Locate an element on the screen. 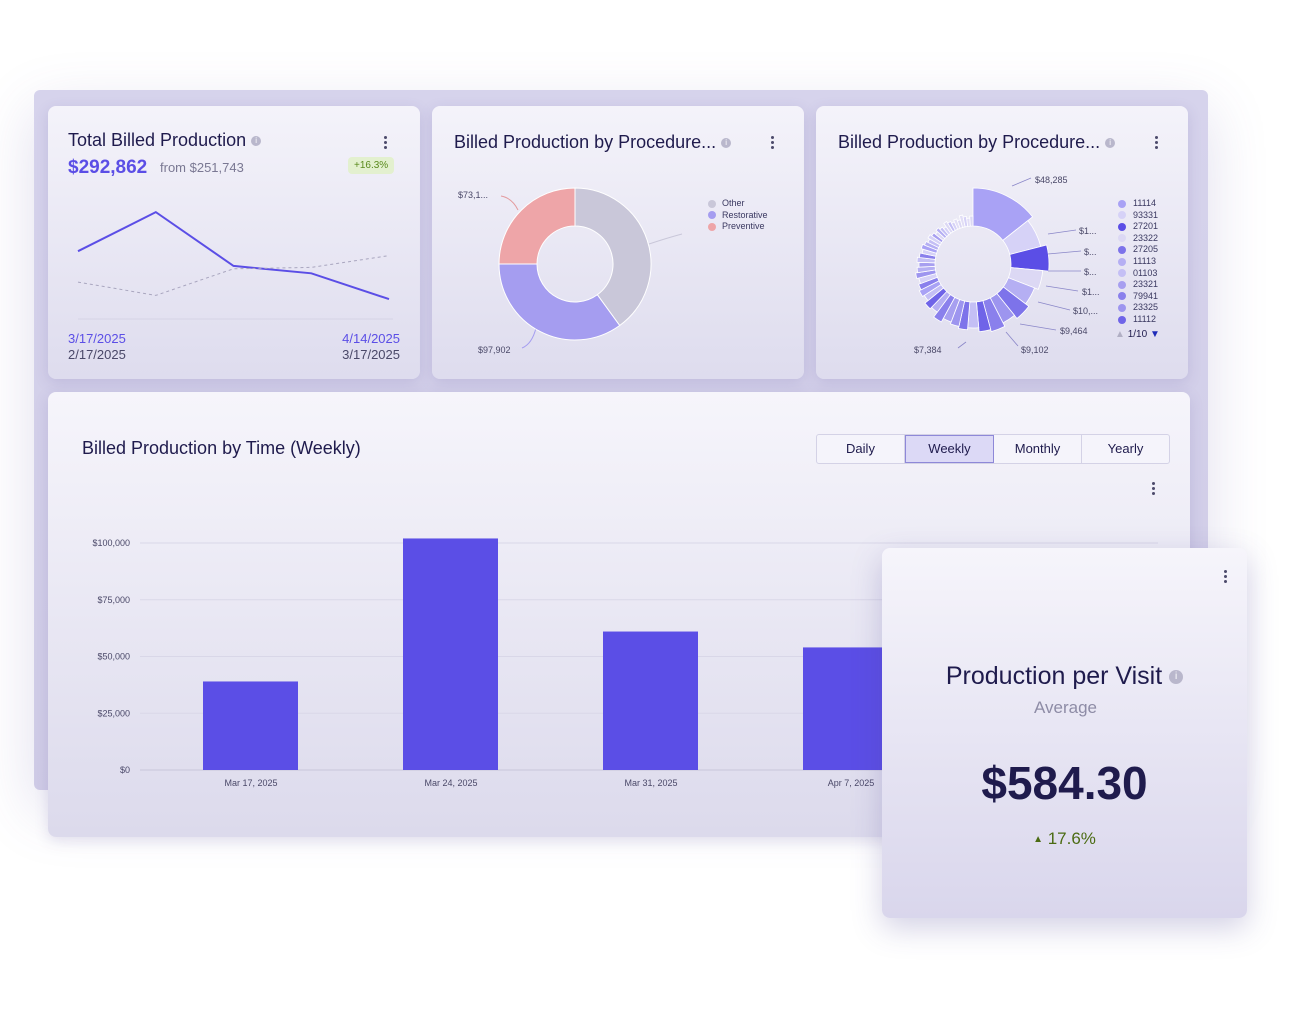  tab-weekly: Weekly is located at coordinates (949, 449).